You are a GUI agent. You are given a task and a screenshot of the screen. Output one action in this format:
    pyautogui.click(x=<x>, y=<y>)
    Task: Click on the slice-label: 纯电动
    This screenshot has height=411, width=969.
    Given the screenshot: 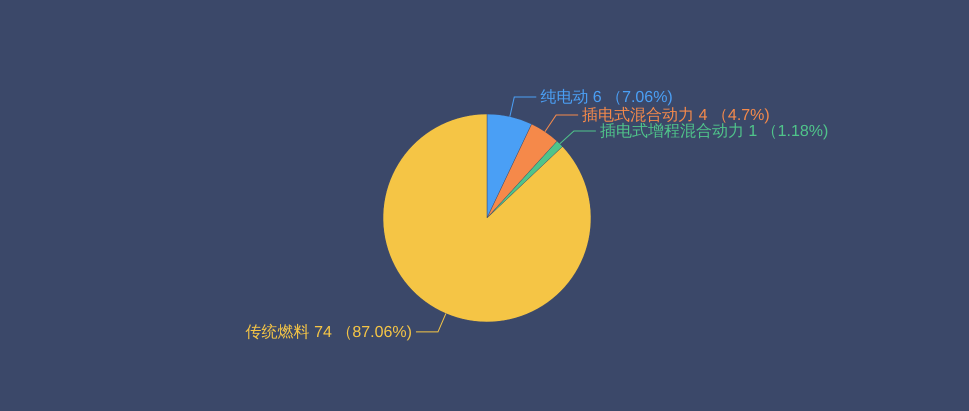 What is the action you would take?
    pyautogui.click(x=566, y=97)
    